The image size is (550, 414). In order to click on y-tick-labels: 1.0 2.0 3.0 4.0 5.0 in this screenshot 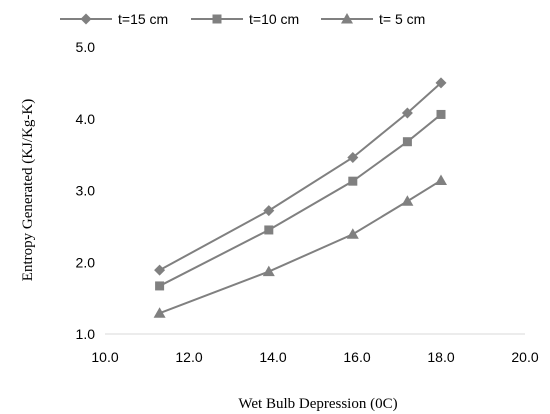, I will do `click(86, 190)`.